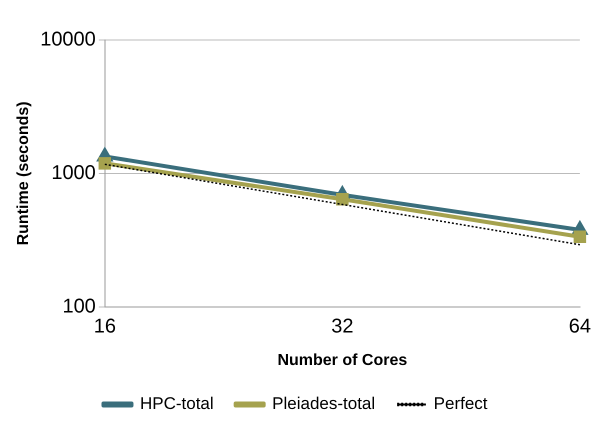 This screenshot has width=599, height=427. Describe the element at coordinates (461, 404) in the screenshot. I see `legend-label: Perfect` at that location.